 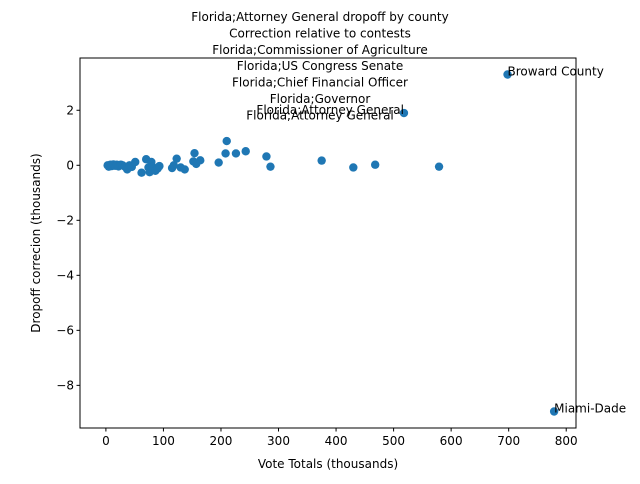 What do you see at coordinates (65, 330) in the screenshot?
I see `y-tick-label: −6` at bounding box center [65, 330].